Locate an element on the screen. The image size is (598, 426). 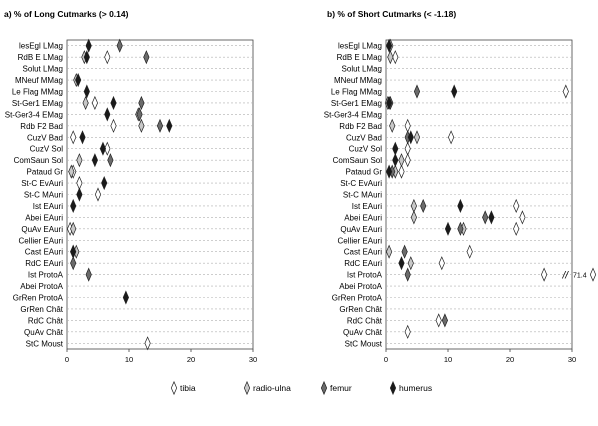
category-label: Solut LMag is located at coordinates (362, 69).